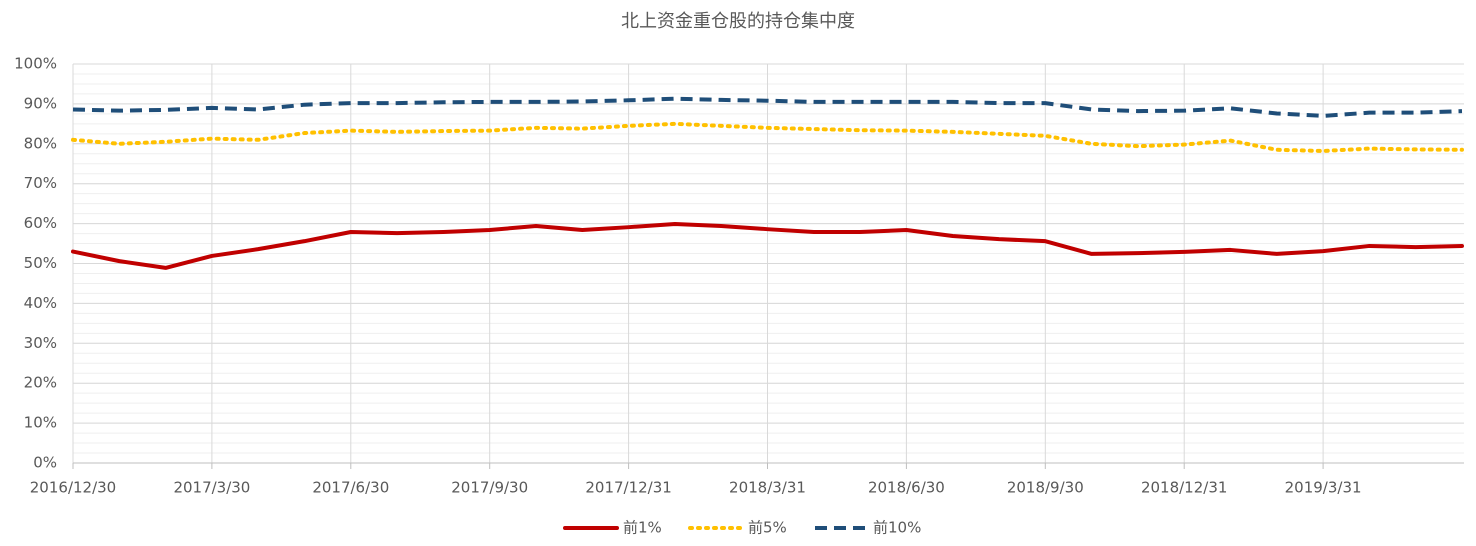  Describe the element at coordinates (35, 64) in the screenshot. I see `y-tick-label: 100%` at that location.